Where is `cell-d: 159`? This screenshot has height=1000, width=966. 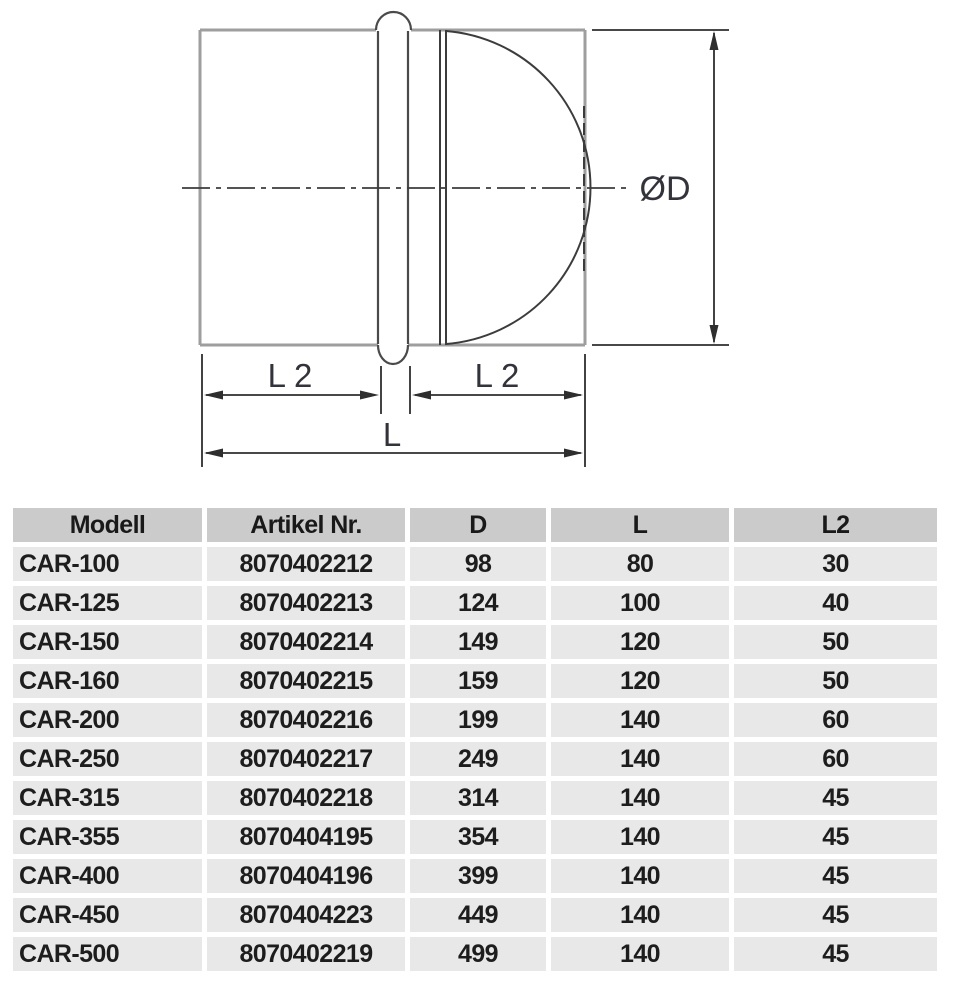 cell-d: 159 is located at coordinates (478, 681).